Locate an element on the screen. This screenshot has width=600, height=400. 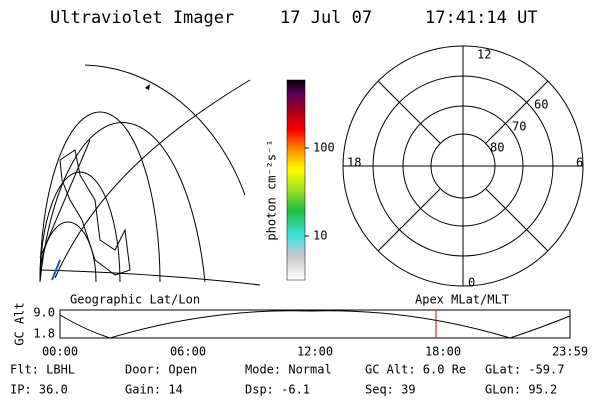
title: Ultraviolet Imager is located at coordinates (142, 18).